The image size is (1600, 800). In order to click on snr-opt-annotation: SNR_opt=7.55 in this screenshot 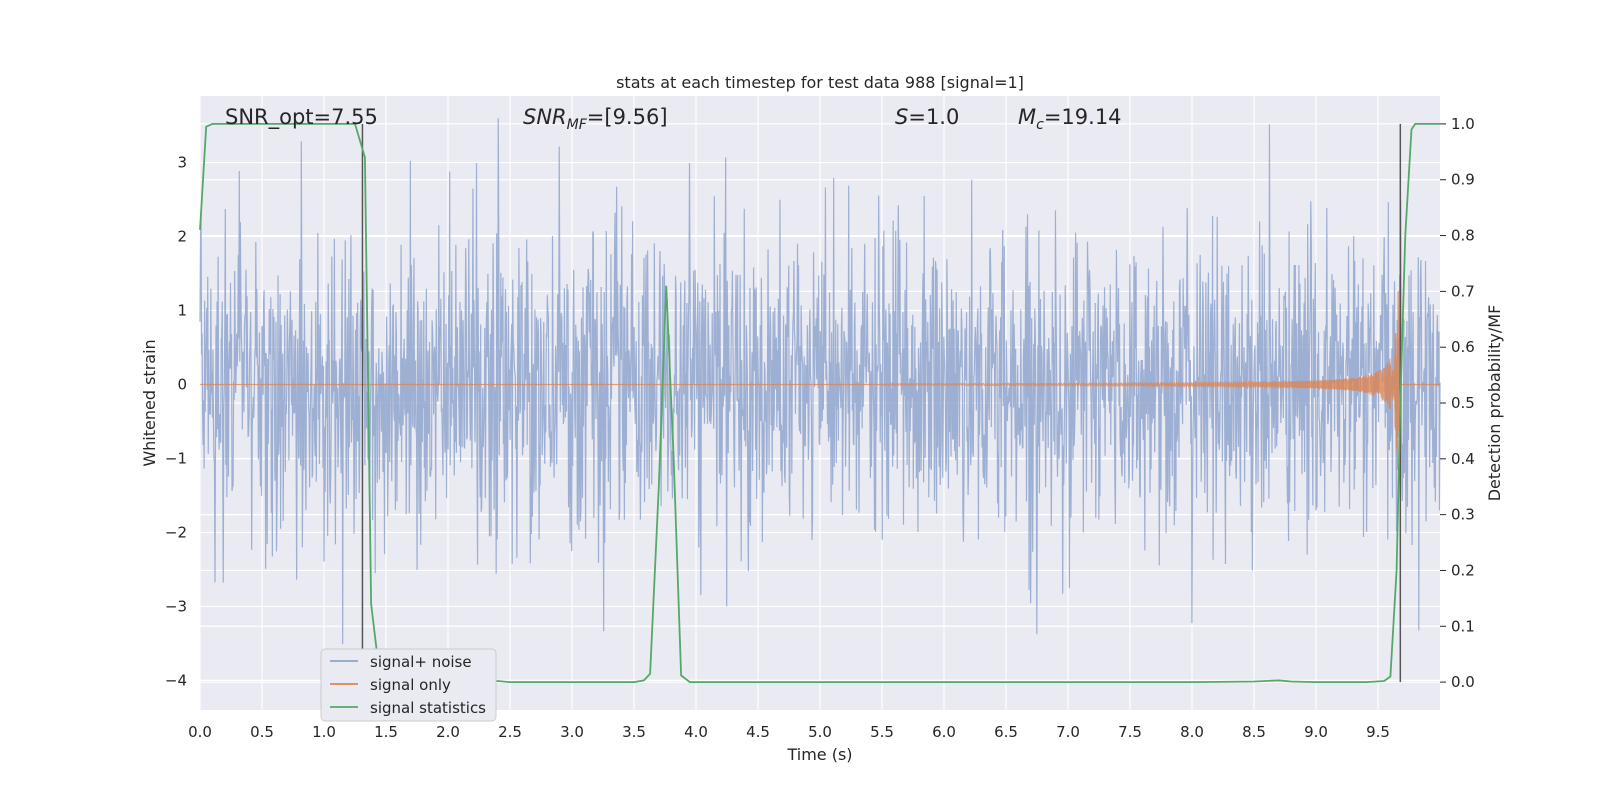, I will do `click(301, 117)`.